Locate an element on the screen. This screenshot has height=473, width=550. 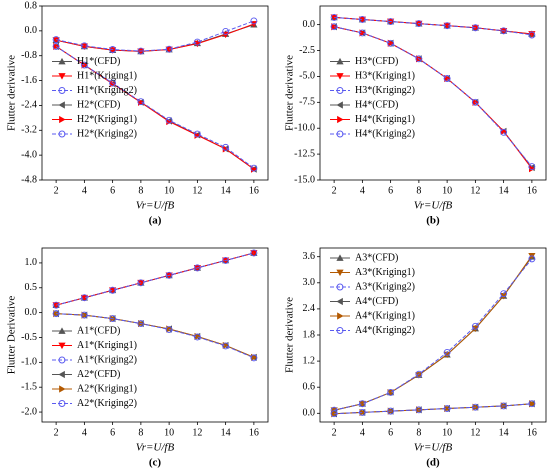
x-tick-label: 10 is located at coordinates (447, 190).